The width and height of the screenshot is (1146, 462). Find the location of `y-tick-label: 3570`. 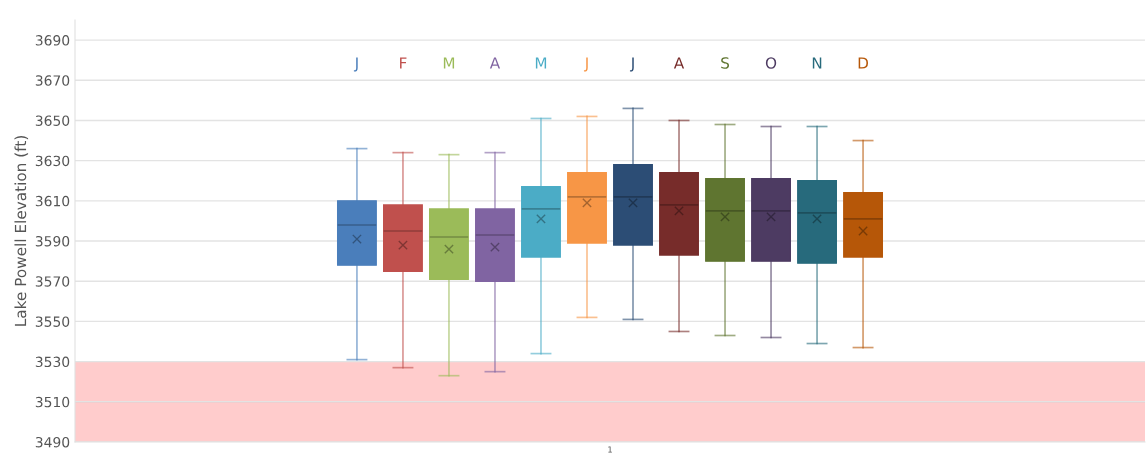

y-tick-label: 3570 is located at coordinates (52, 281).